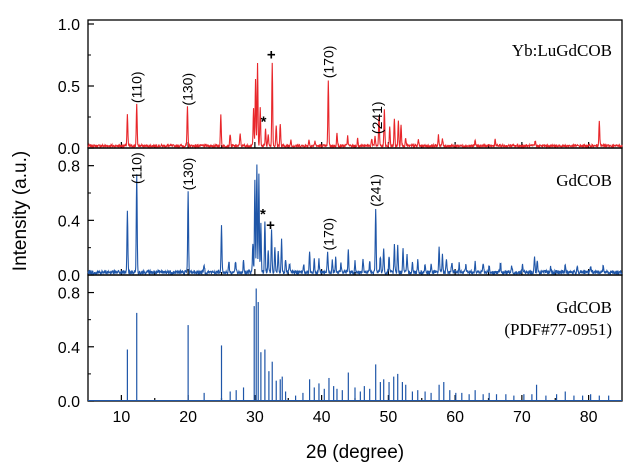  What do you see at coordinates (558, 329) in the screenshot?
I see `sample-name: (PDF#77-0951)` at bounding box center [558, 329].